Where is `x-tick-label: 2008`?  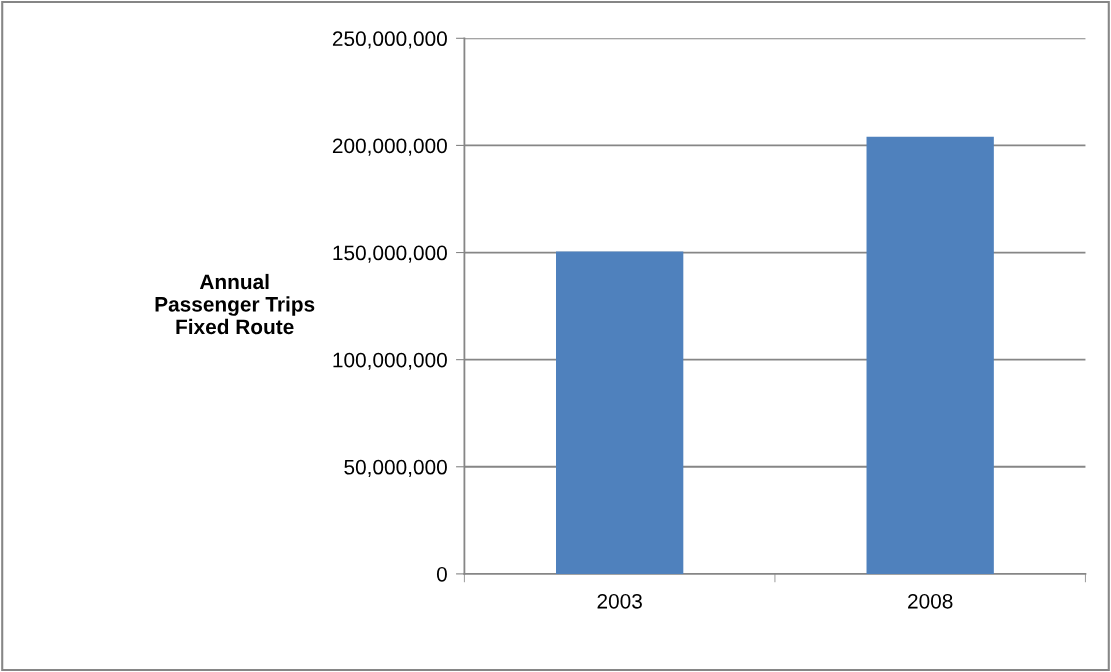 x-tick-label: 2008 is located at coordinates (930, 601).